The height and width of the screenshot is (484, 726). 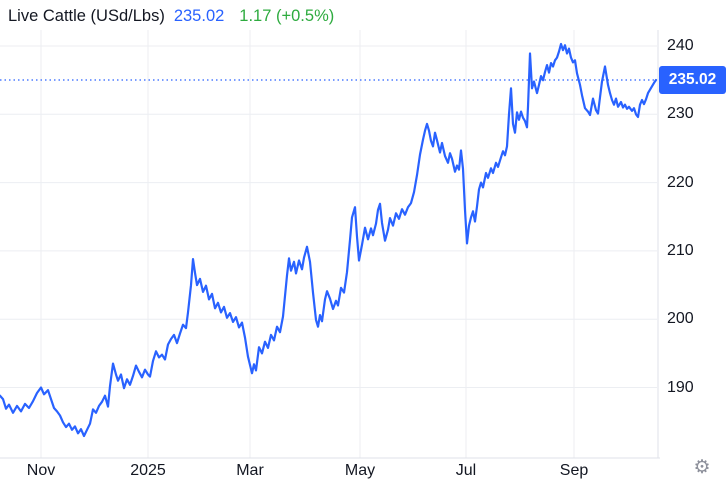 I want to click on y-tick-label: 230, so click(x=680, y=114).